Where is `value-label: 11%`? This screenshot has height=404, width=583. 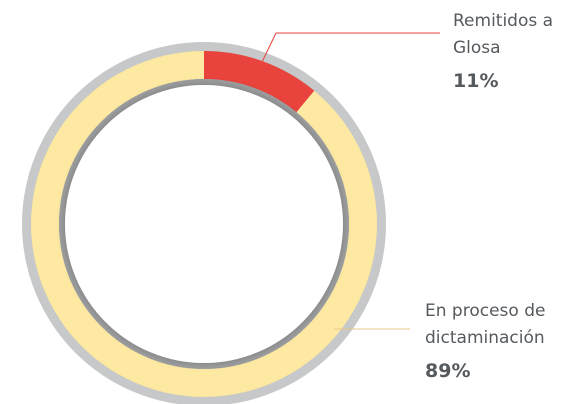
value-label: 11% is located at coordinates (476, 81).